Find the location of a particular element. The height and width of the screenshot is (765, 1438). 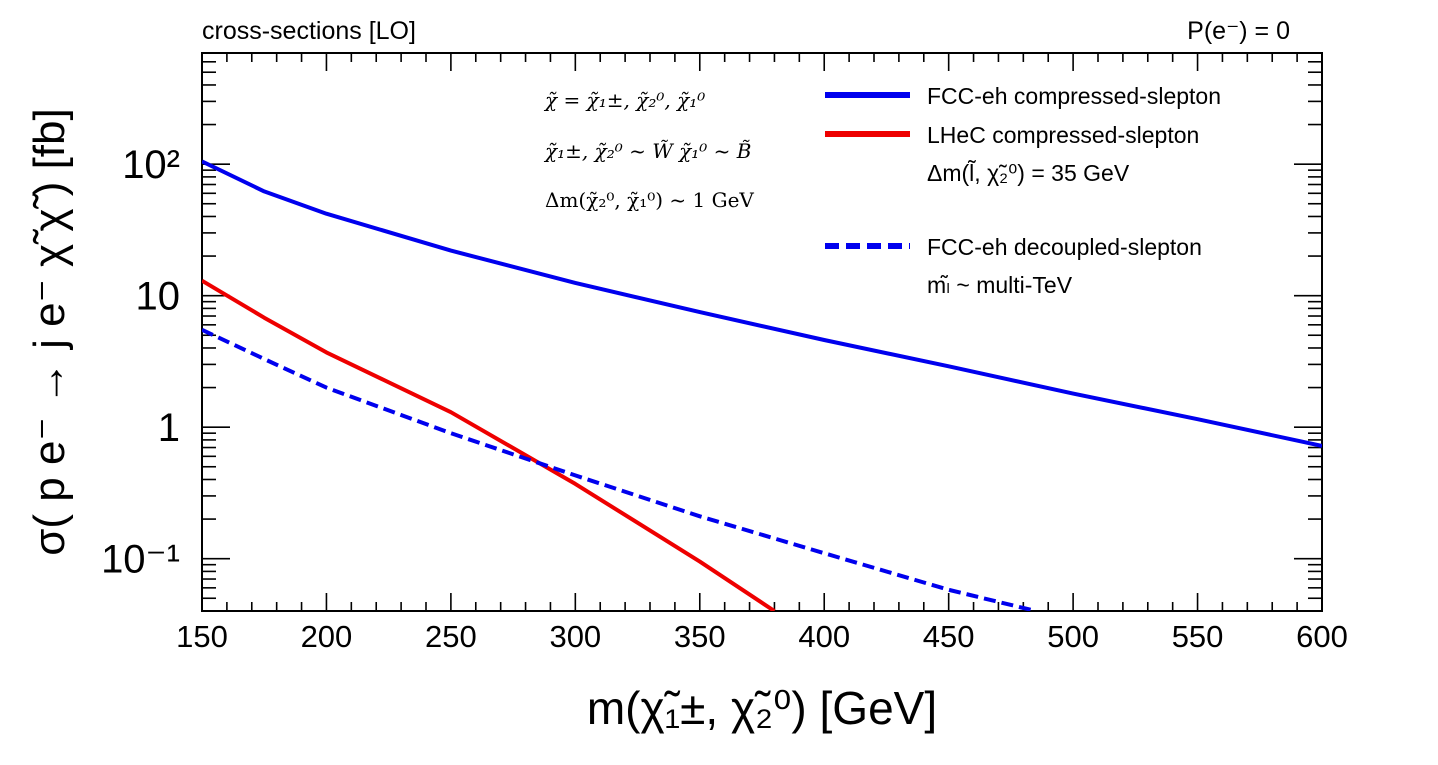

y-axis-tick-labels: 10⁻¹ 1 10 10² is located at coordinates (140, 362).